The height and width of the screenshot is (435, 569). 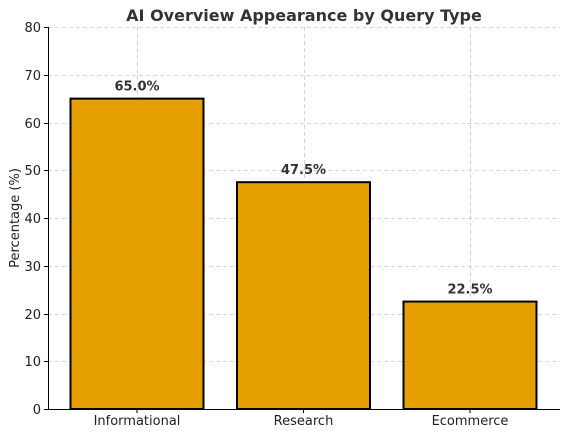 I want to click on bar-value-label: 47.5%, so click(x=303, y=170).